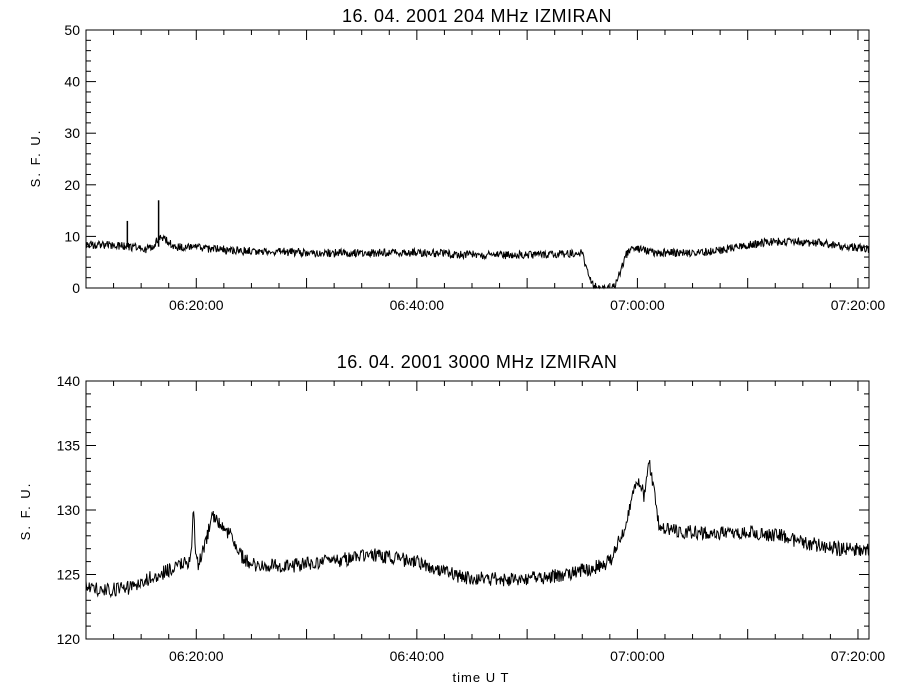  What do you see at coordinates (69, 381) in the screenshot?
I see `y-tick-label: 140` at bounding box center [69, 381].